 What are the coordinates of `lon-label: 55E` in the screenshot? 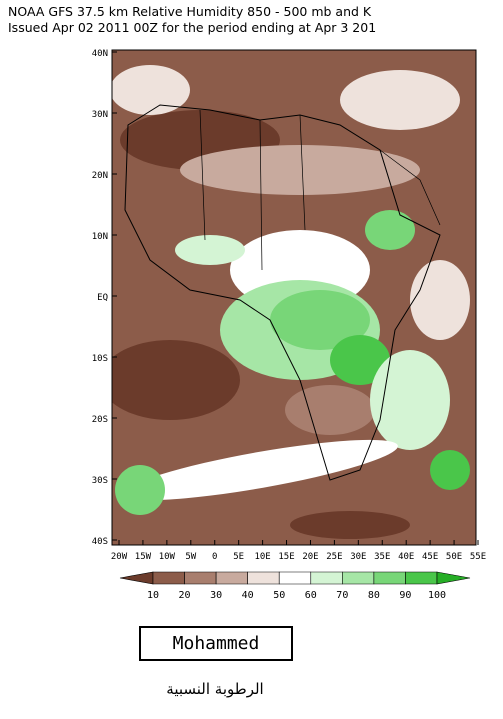 It's located at (478, 557).